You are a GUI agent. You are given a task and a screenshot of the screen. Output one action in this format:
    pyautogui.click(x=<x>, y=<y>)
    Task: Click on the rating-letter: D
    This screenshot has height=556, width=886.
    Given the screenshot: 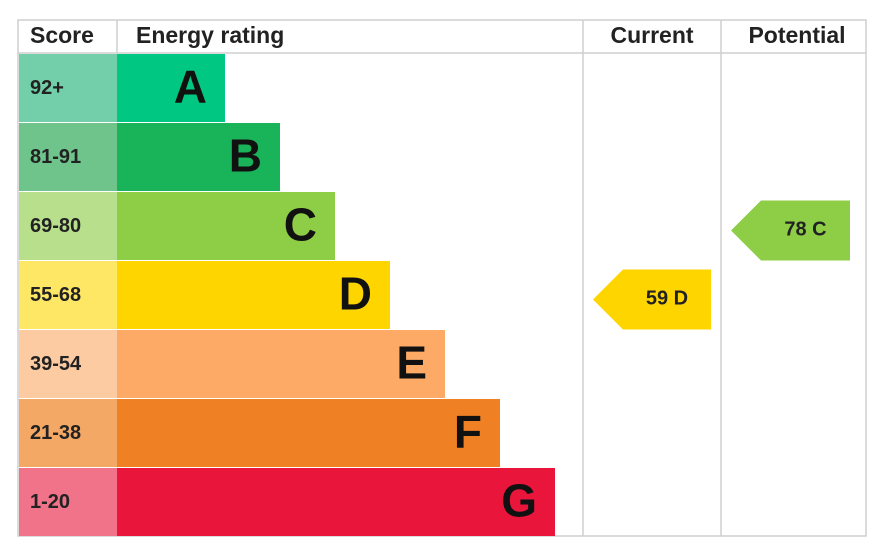 What is the action you would take?
    pyautogui.click(x=355, y=294)
    